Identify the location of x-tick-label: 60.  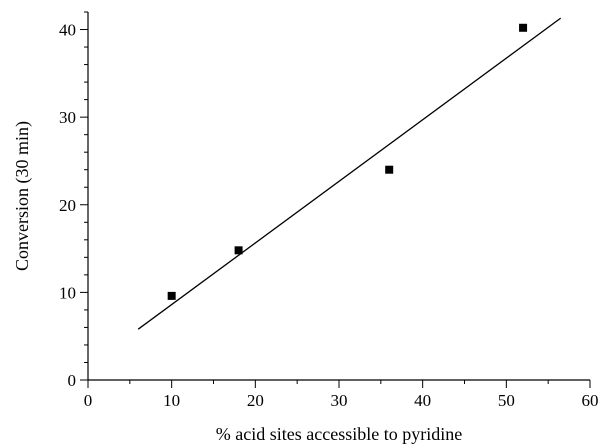
(590, 400).